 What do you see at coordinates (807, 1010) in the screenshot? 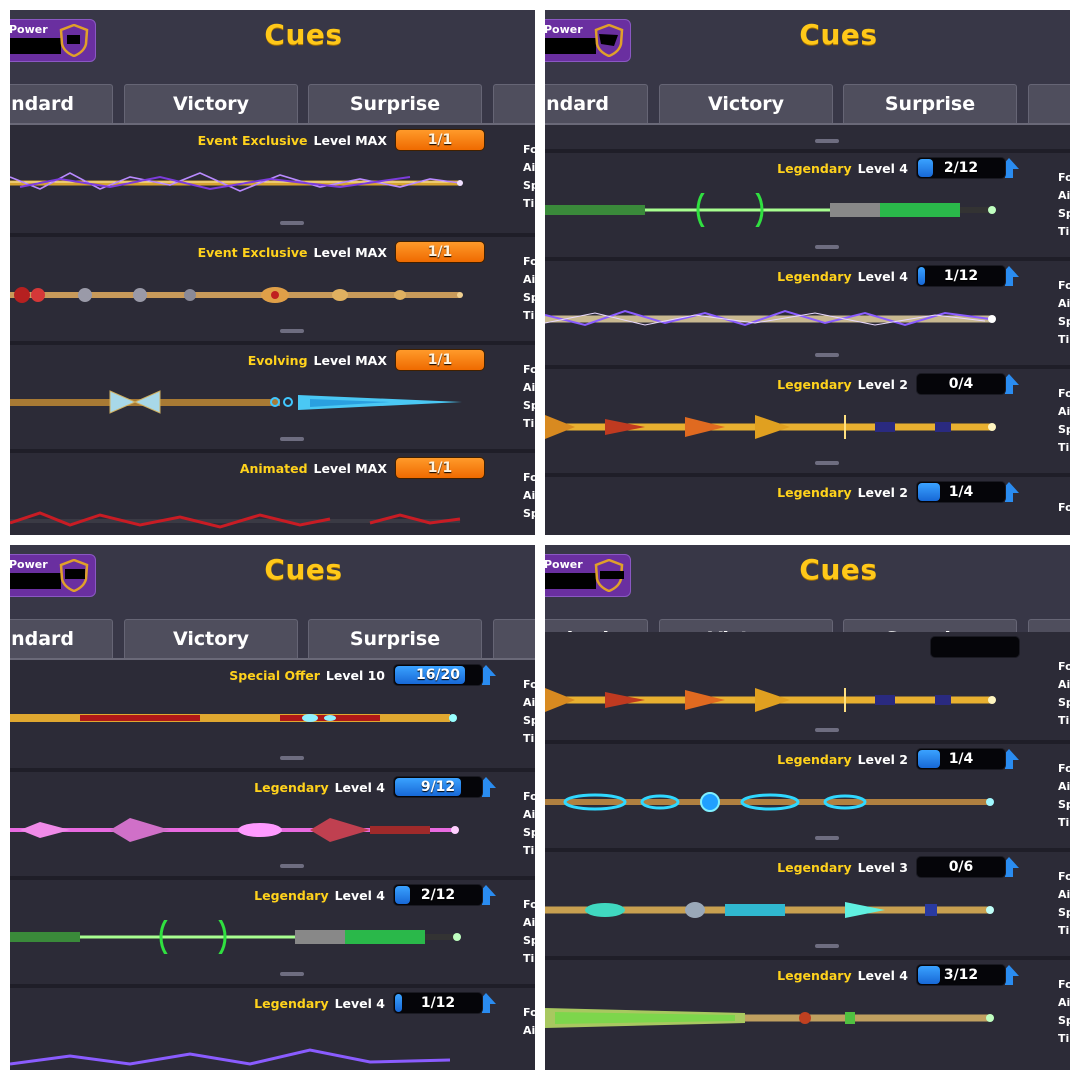
I see `cue-row: Legendary Level 4 3/12 Fo Ai Sp Ti` at bounding box center [807, 1010].